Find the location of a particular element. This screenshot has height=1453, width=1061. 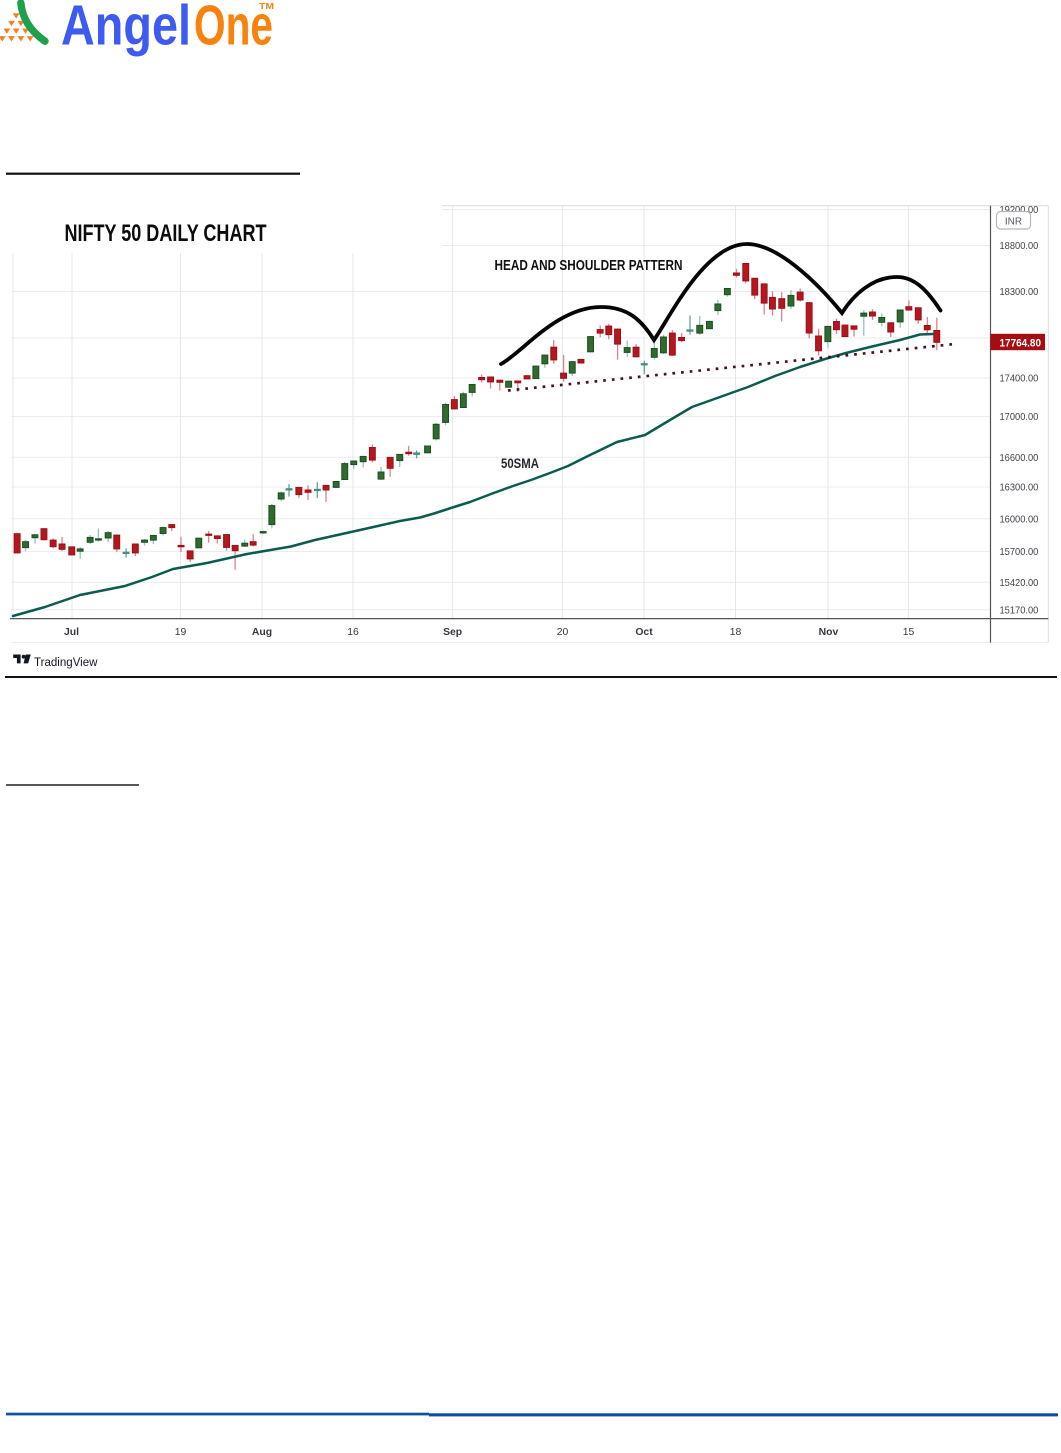

svg-text: 17764.80 is located at coordinates (1021, 343).